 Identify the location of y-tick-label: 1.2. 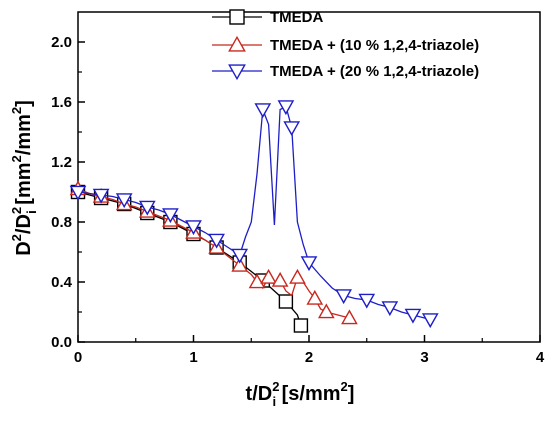
(61, 162).